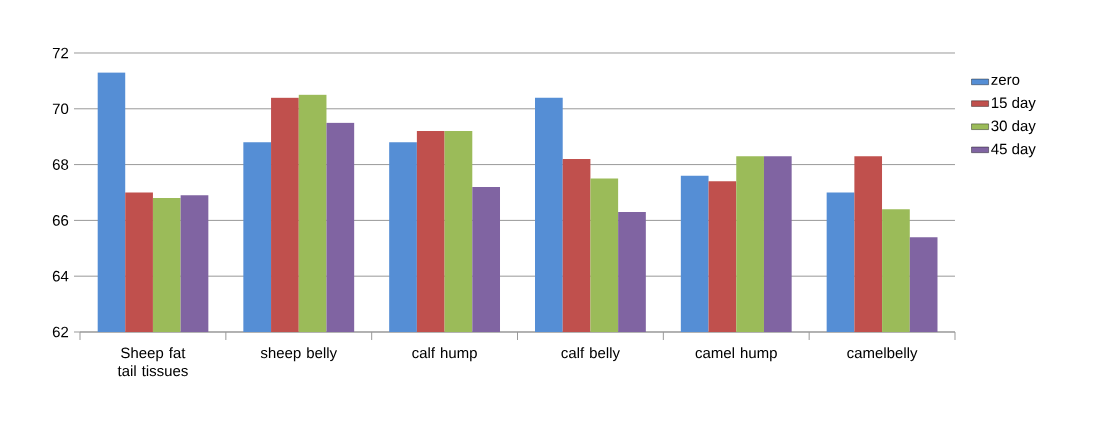 The width and height of the screenshot is (1101, 425). I want to click on x-tick-label: Sheep fat tail tissues, so click(152, 362).